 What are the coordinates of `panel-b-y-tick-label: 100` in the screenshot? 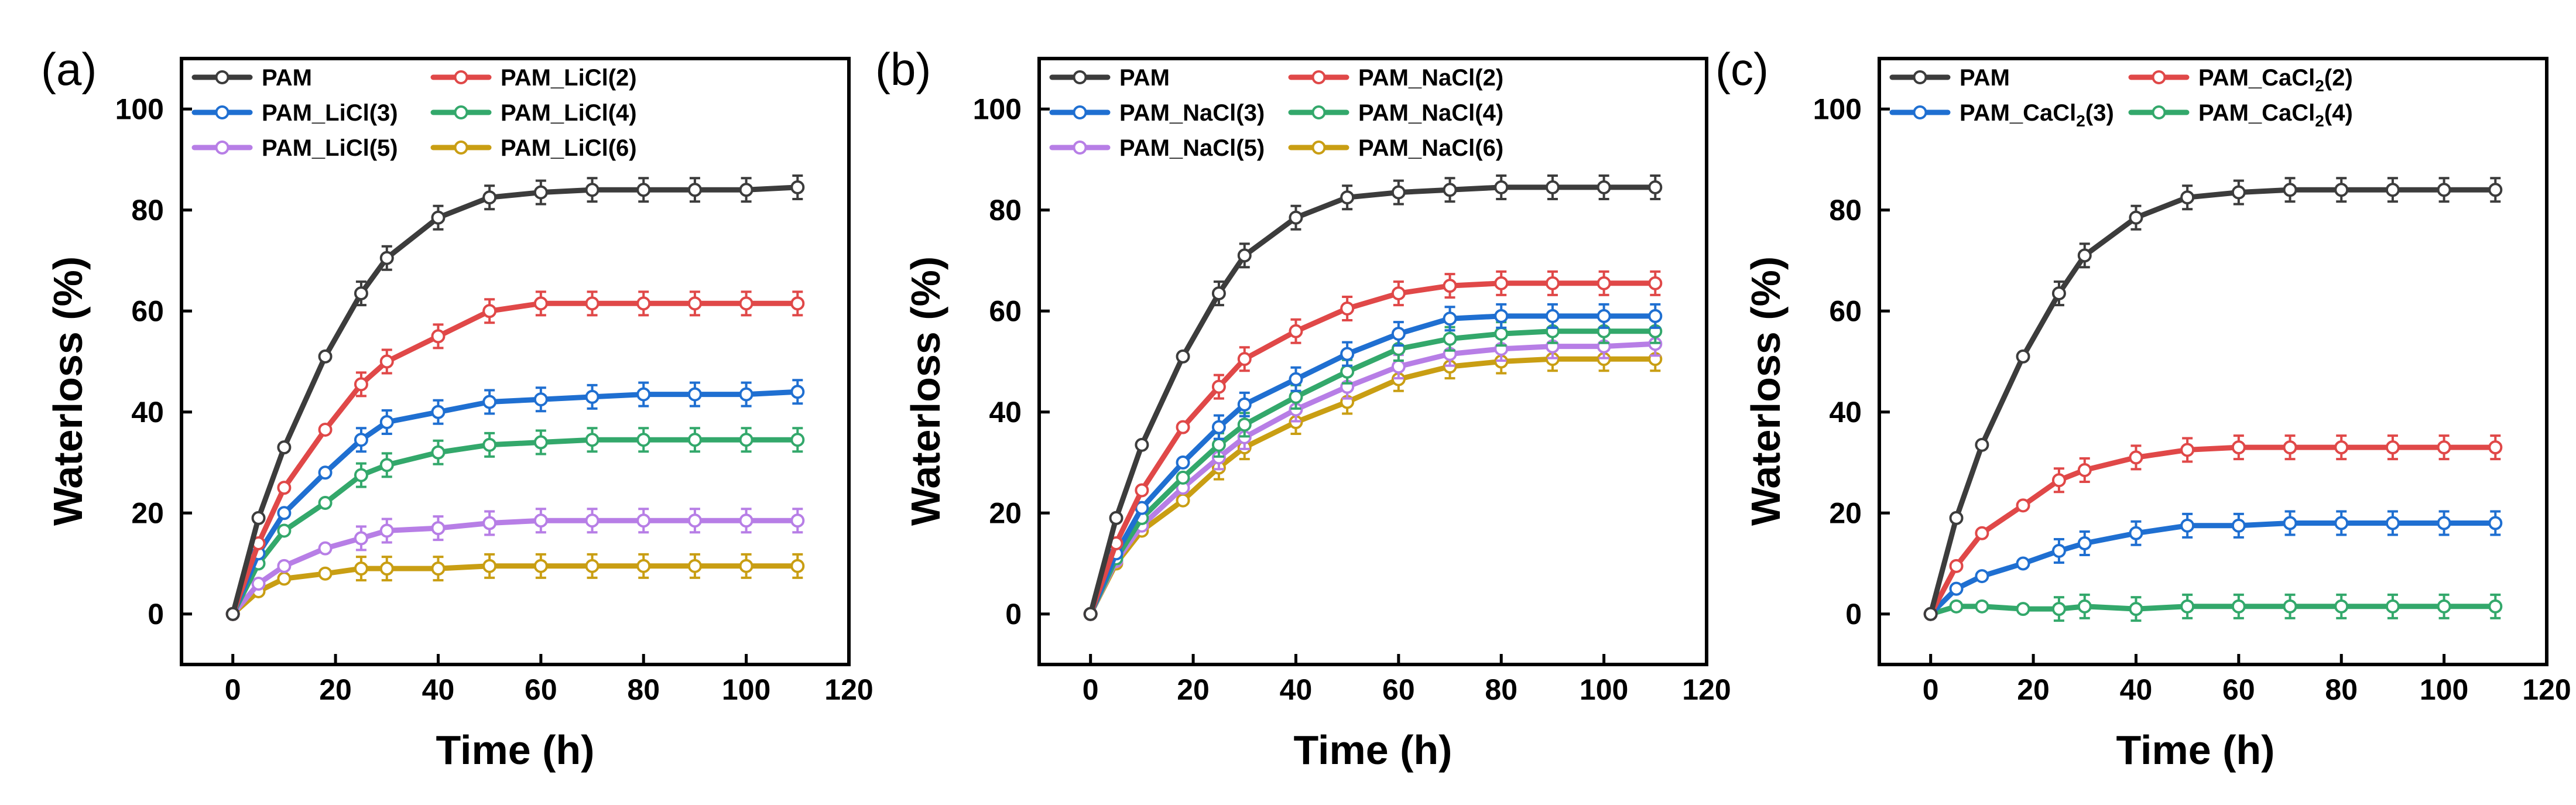 It's located at (997, 109).